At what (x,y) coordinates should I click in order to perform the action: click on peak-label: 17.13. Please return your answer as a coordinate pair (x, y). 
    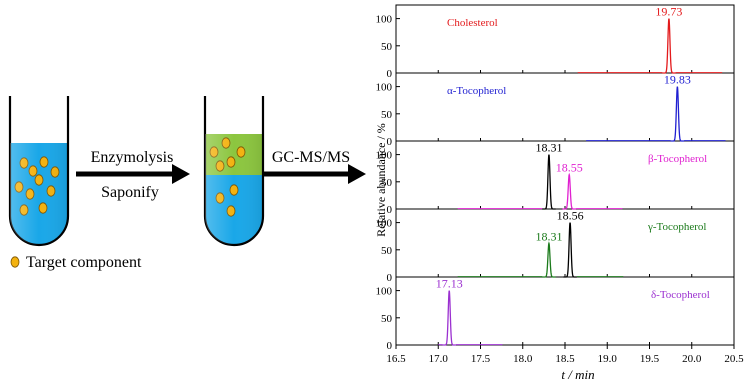
    Looking at the image, I should click on (449, 284).